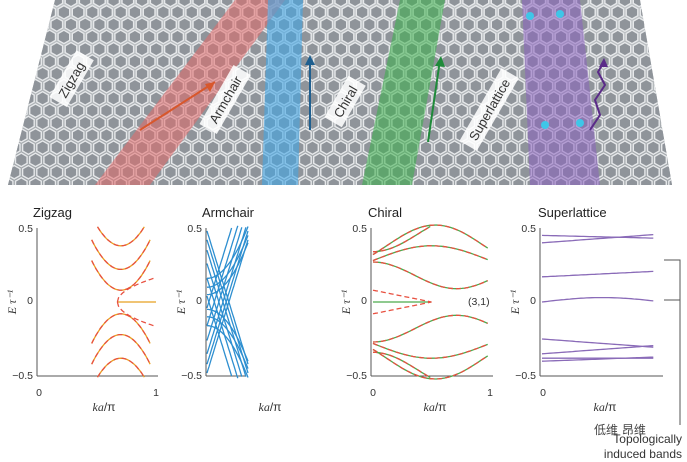 The width and height of the screenshot is (687, 462). I want to click on bands-armchair, so click(227, 302).